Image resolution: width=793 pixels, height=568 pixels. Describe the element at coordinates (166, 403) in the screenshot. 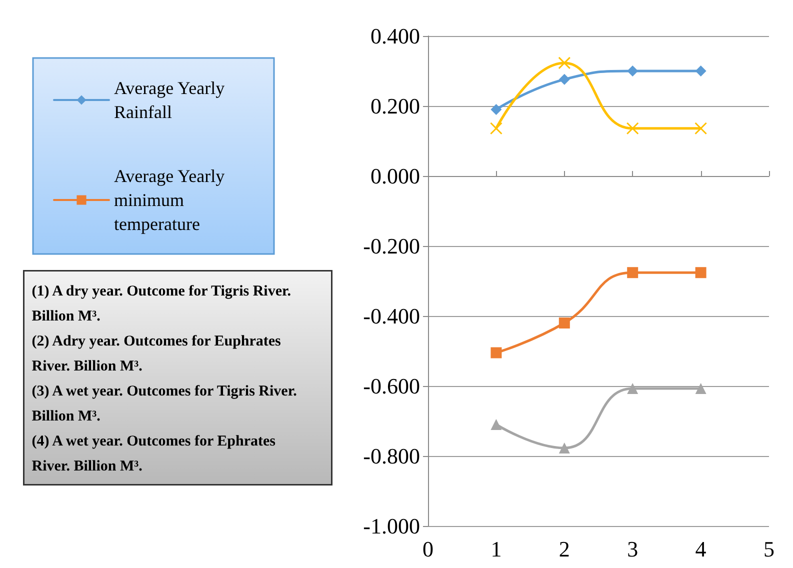

I see `text: (3) A wet year. Outcomes for Tigris River. Billion M³.` at that location.